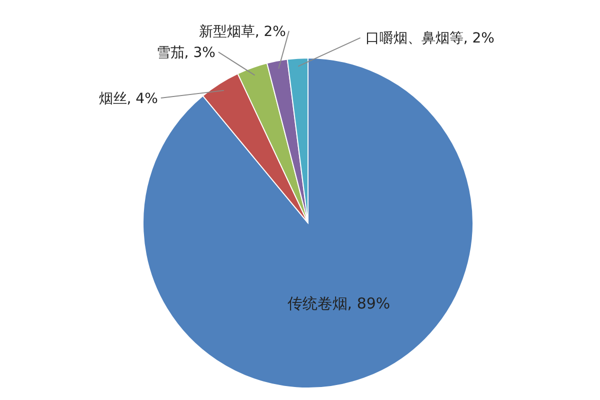  I want to click on slice-label: 传统卷烟, 89%, so click(338, 303).